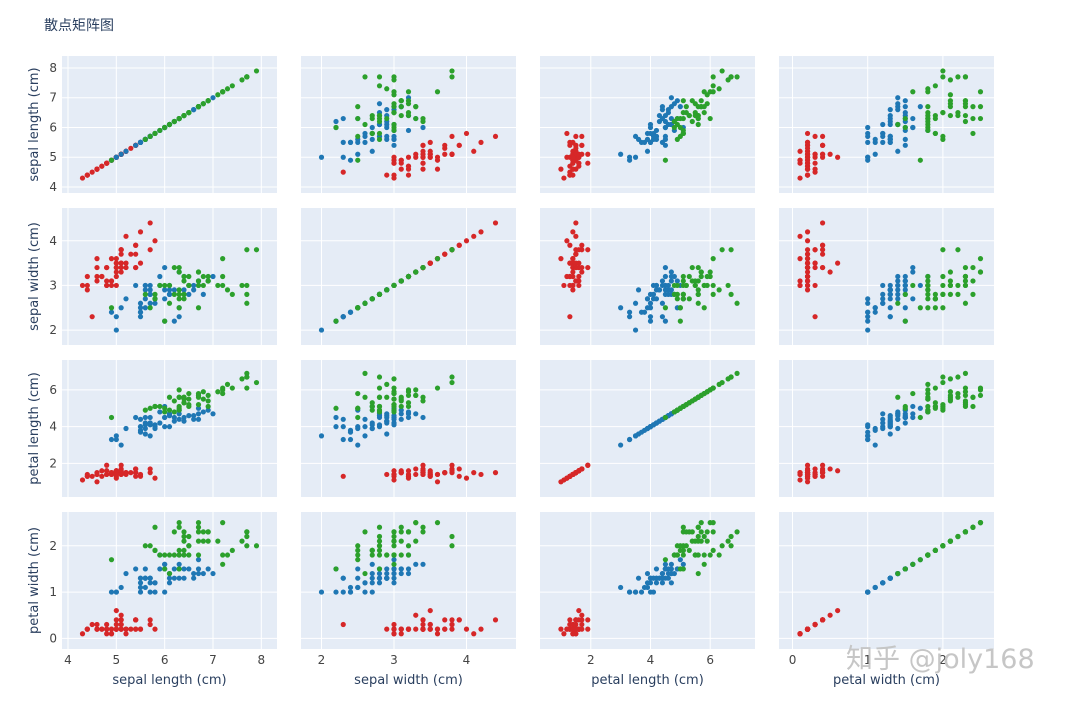  Describe the element at coordinates (53, 638) in the screenshot. I see `y-tick-label: 0` at that location.